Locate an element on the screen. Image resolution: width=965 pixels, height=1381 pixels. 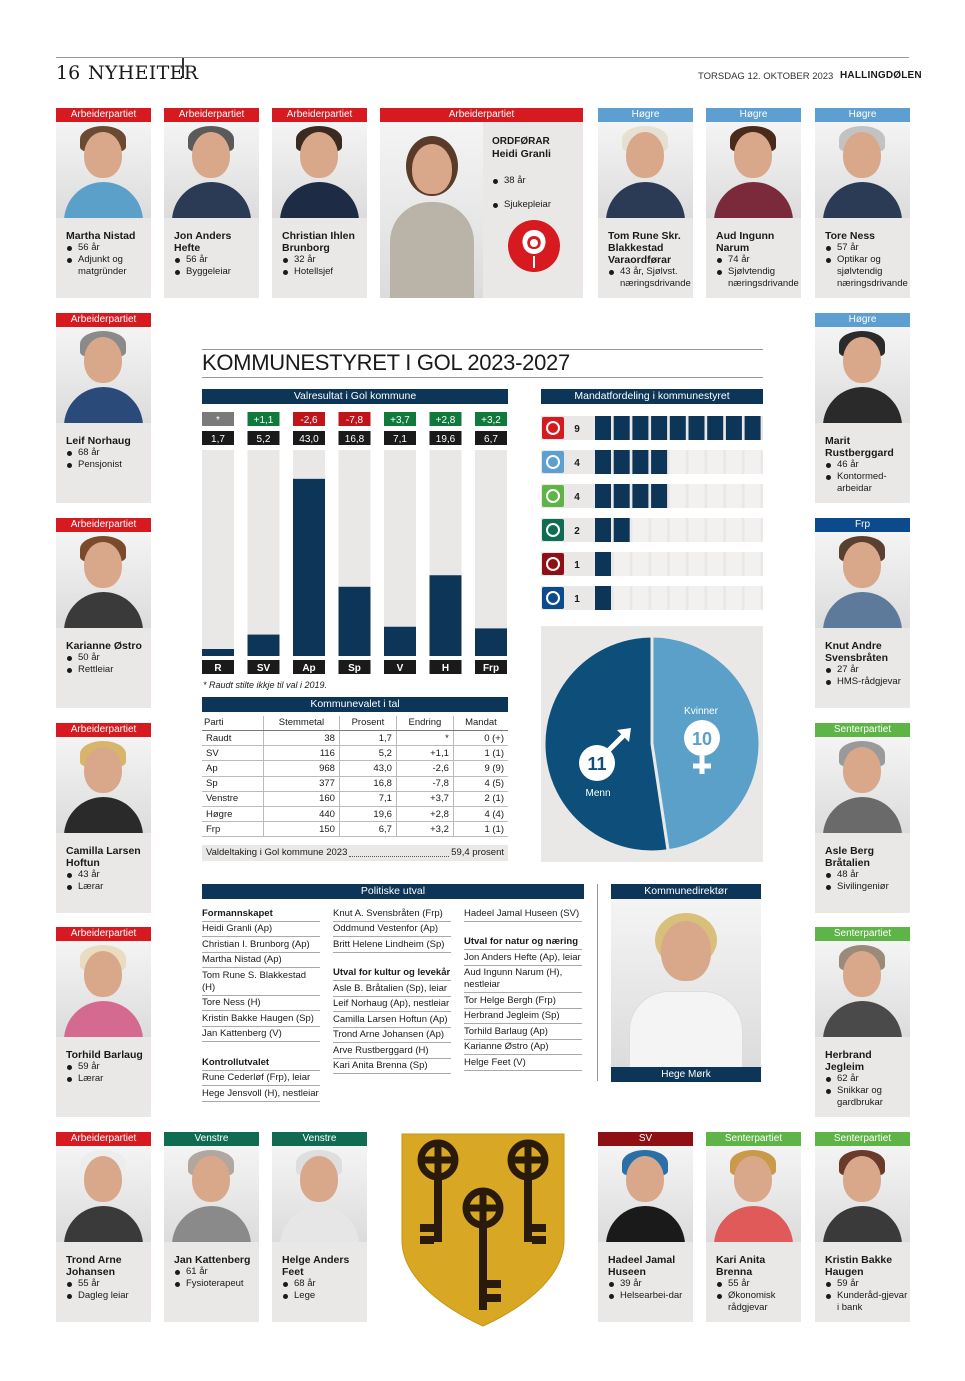
value-label: 1,7 is located at coordinates (218, 439).